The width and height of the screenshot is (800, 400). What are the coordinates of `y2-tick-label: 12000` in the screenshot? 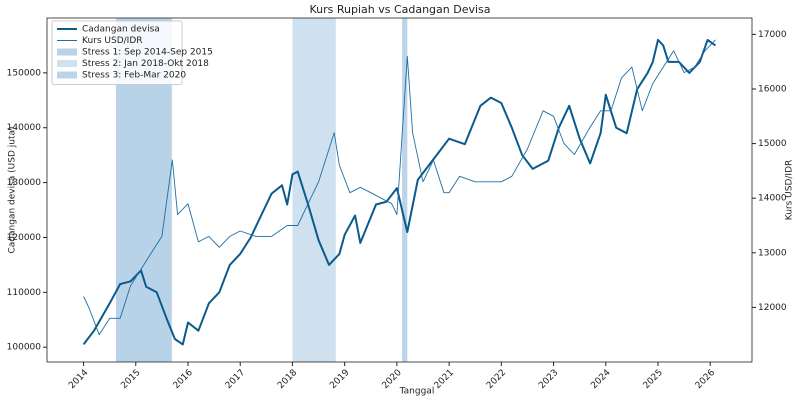 It's located at (772, 308).